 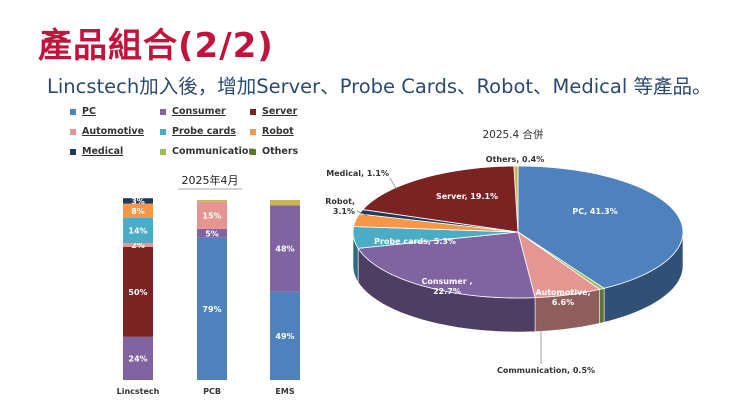 I want to click on legend-label: Others, so click(x=280, y=151).